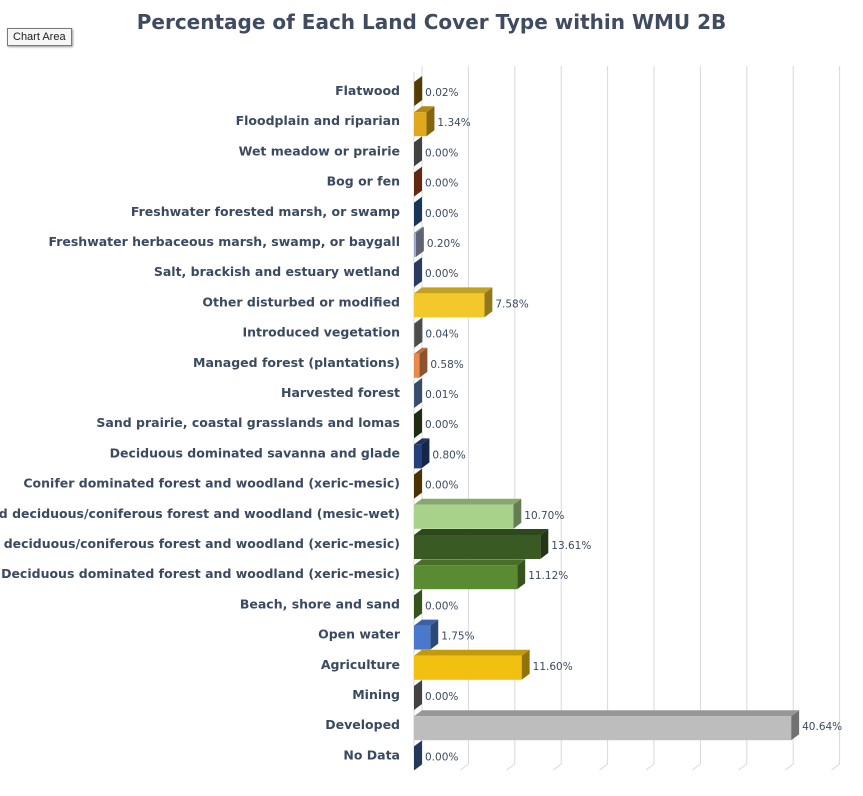 This screenshot has width=863, height=796. I want to click on data-label: 1.75%, so click(457, 637).